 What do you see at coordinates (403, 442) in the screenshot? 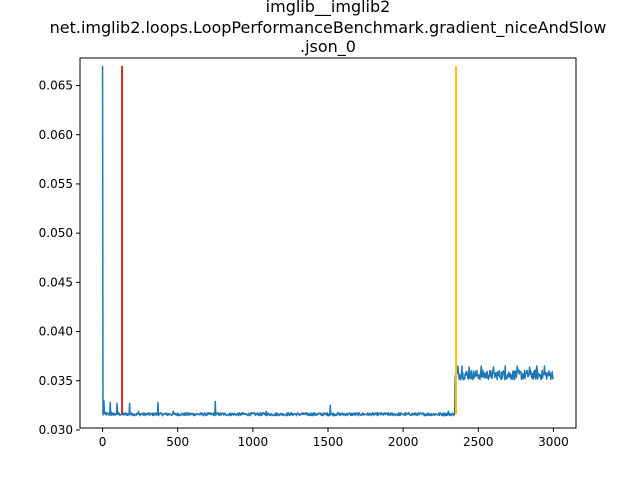
I see `x-tick-label: 2000` at bounding box center [403, 442].